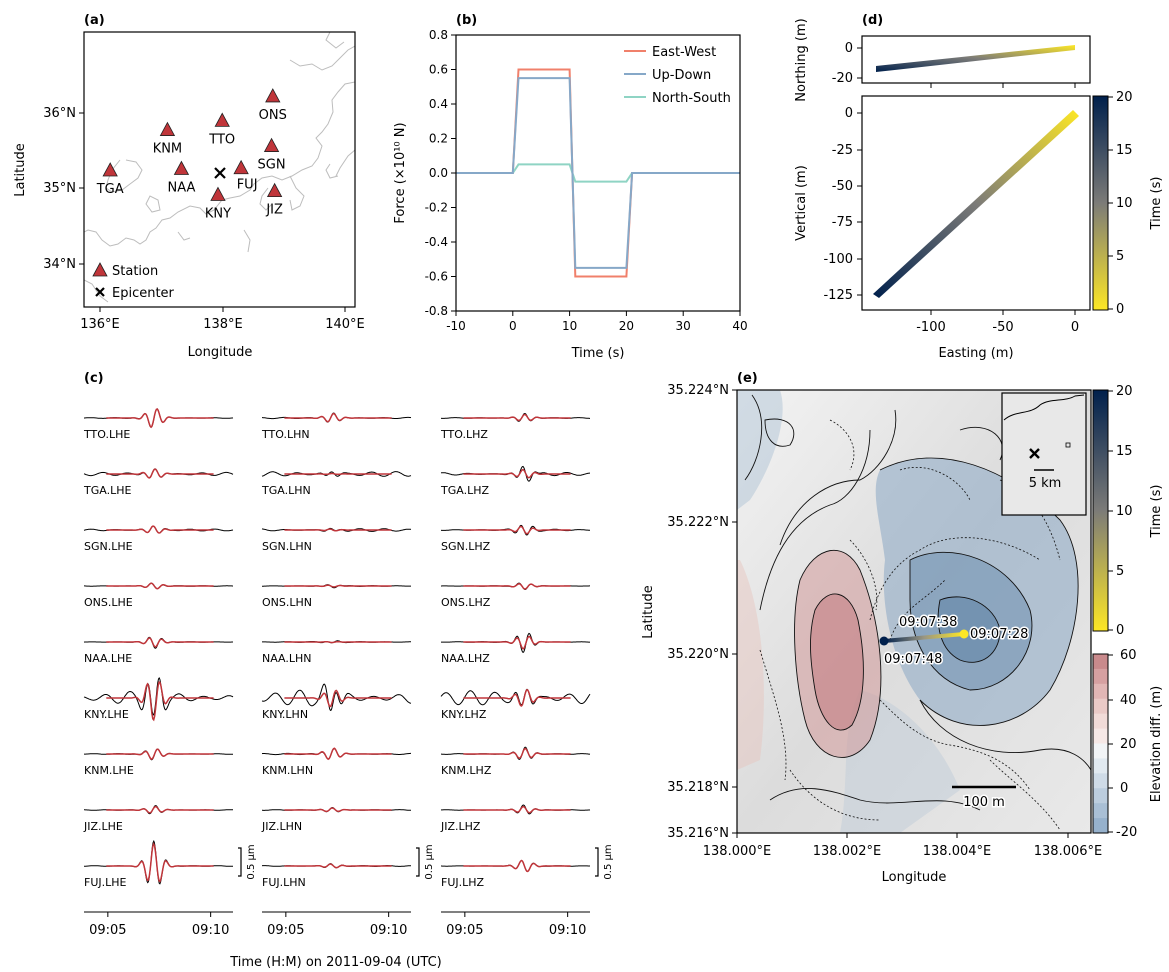 This screenshot has height=972, width=1169. Describe the element at coordinates (913, 659) in the screenshot. I see `e-annot-t3: 09:07:48` at that location.